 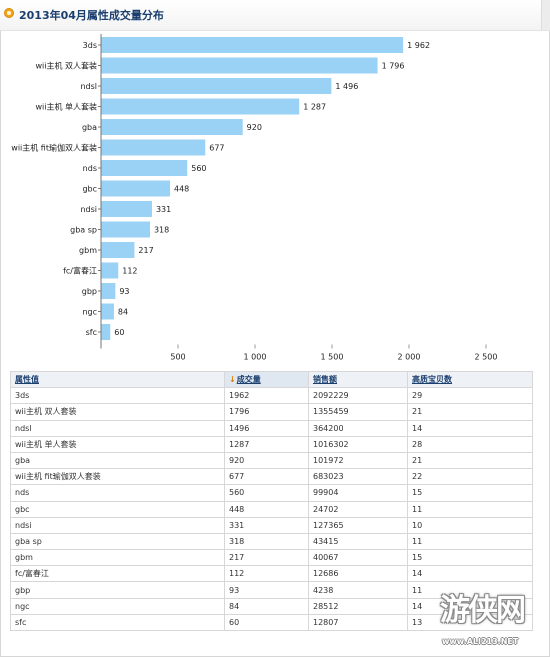 What do you see at coordinates (117, 477) in the screenshot?
I see `table-cell: wii主机 fit瑜伽双人套装` at bounding box center [117, 477].